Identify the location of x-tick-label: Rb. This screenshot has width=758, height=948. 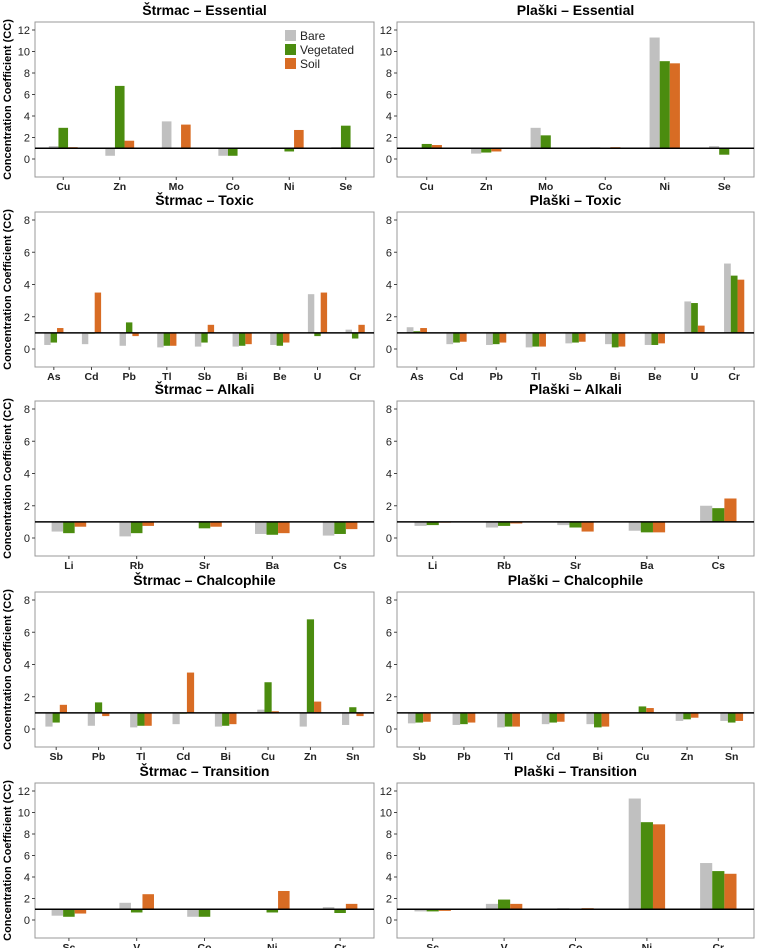
(504, 566).